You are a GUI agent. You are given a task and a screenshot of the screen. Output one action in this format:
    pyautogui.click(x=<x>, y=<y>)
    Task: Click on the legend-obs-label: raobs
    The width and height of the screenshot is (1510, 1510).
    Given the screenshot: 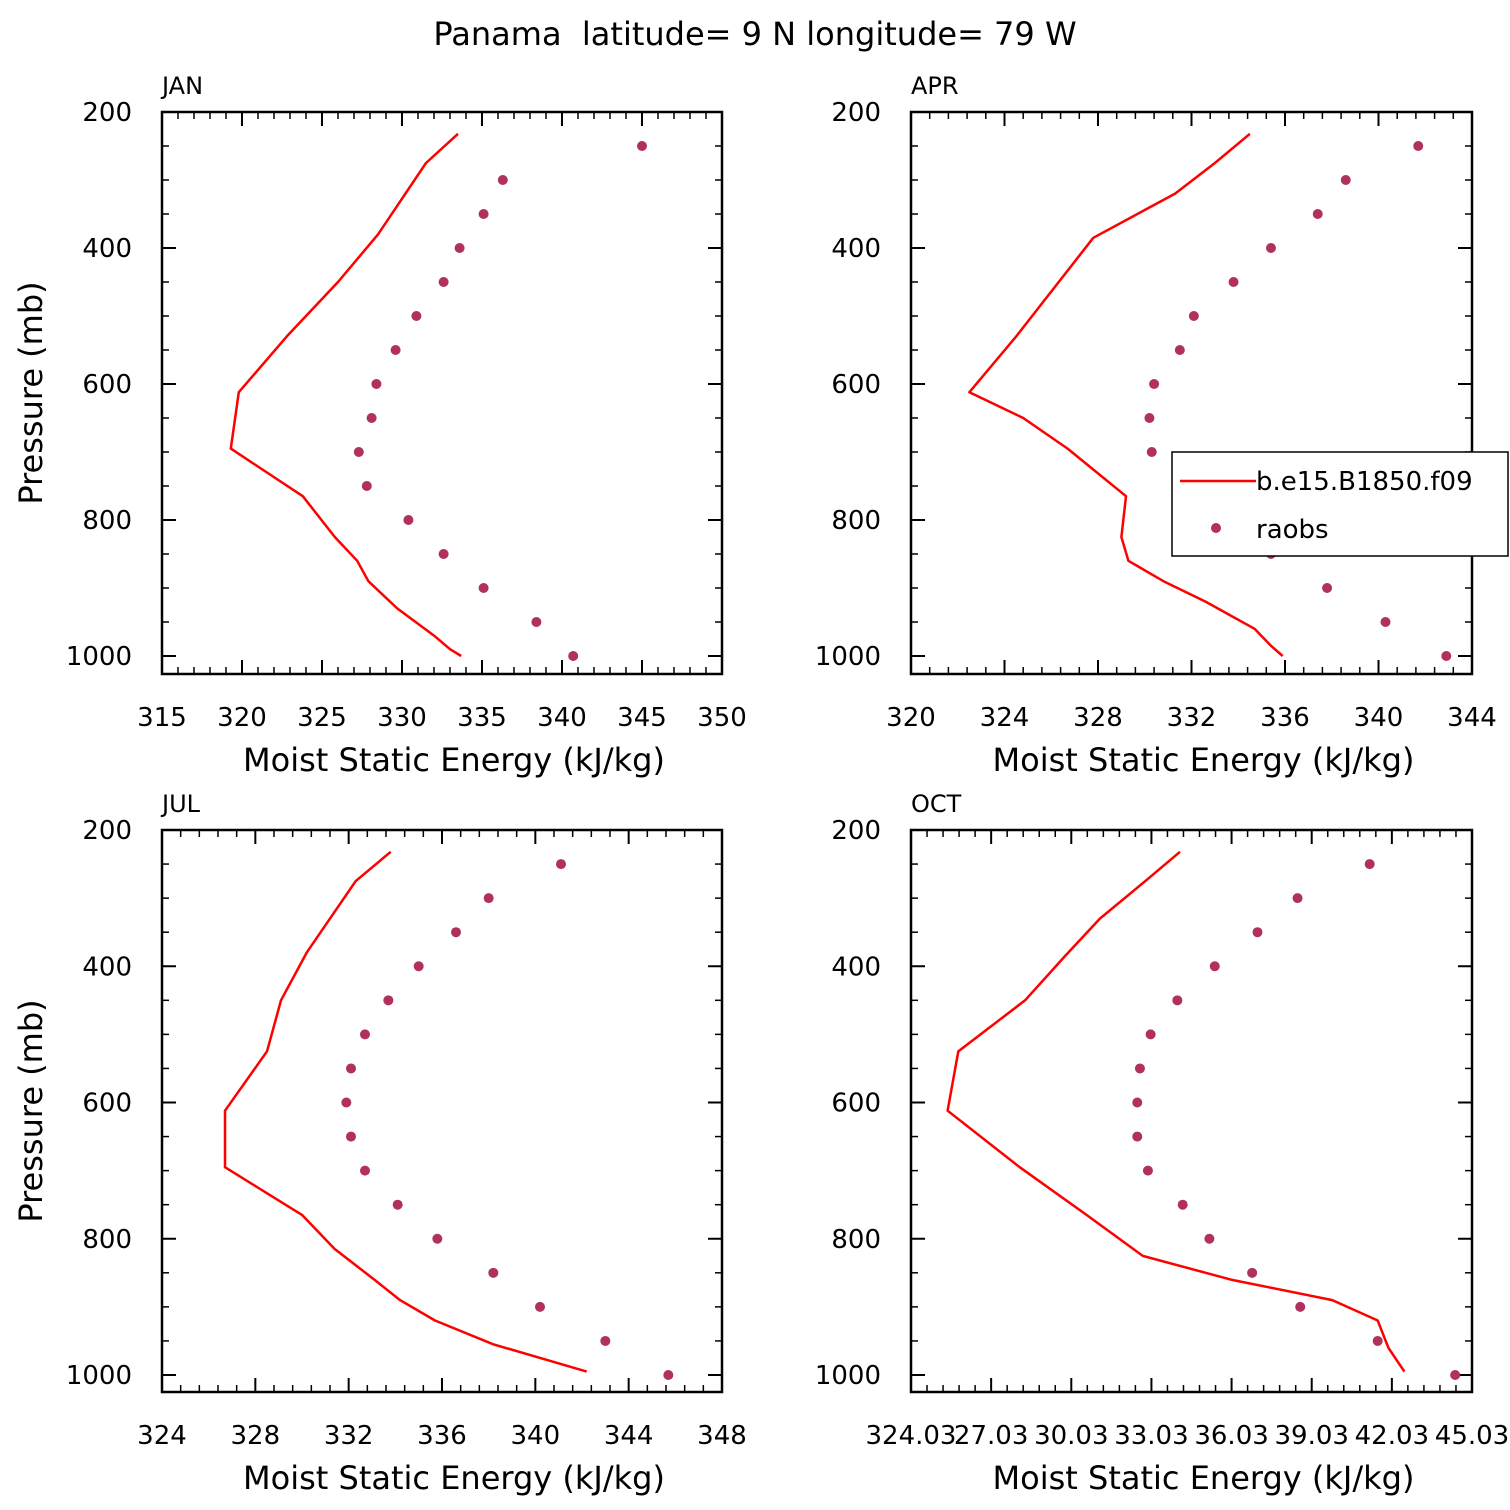 What is the action you would take?
    pyautogui.click(x=1292, y=530)
    